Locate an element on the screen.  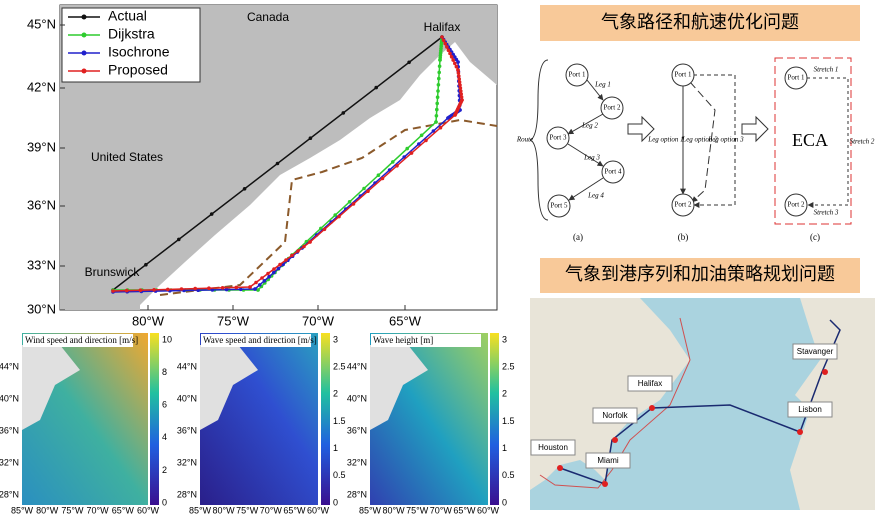
y-tick-label: 45°N is located at coordinates (41, 23).